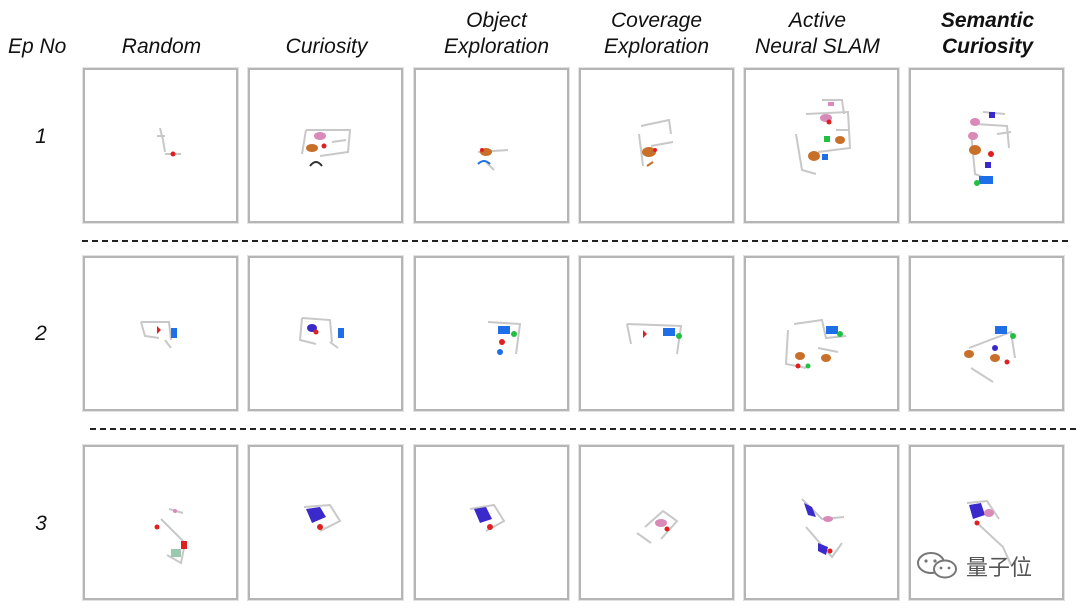  What do you see at coordinates (491, 145) in the screenshot?
I see `map-ep1-object-exploration` at bounding box center [491, 145].